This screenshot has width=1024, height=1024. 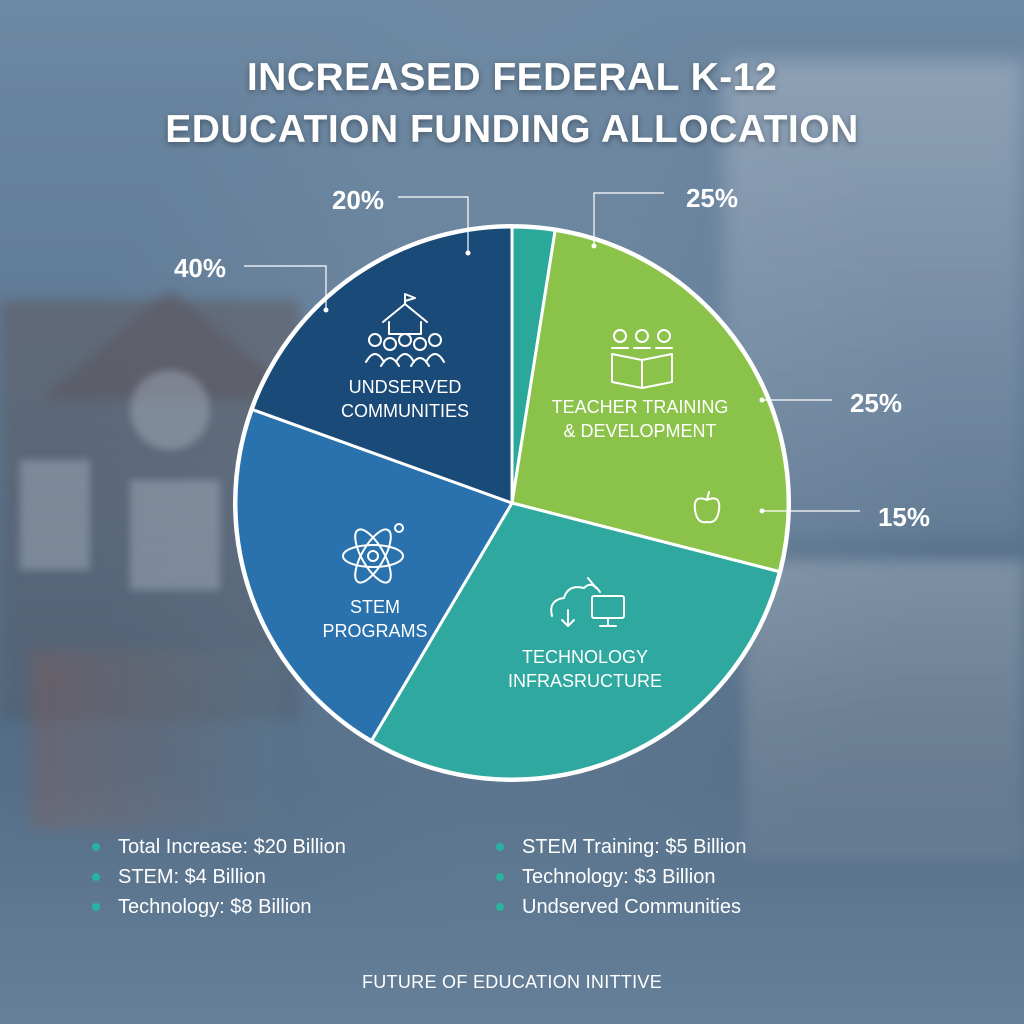 I want to click on gear-small, so click(x=399, y=528).